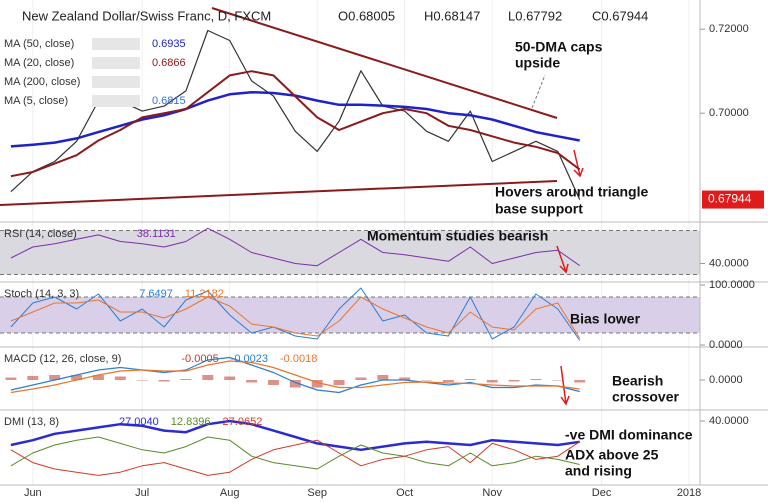 The height and width of the screenshot is (502, 768). Describe the element at coordinates (199, 359) in the screenshot. I see `legend-readout: -0.0005` at that location.